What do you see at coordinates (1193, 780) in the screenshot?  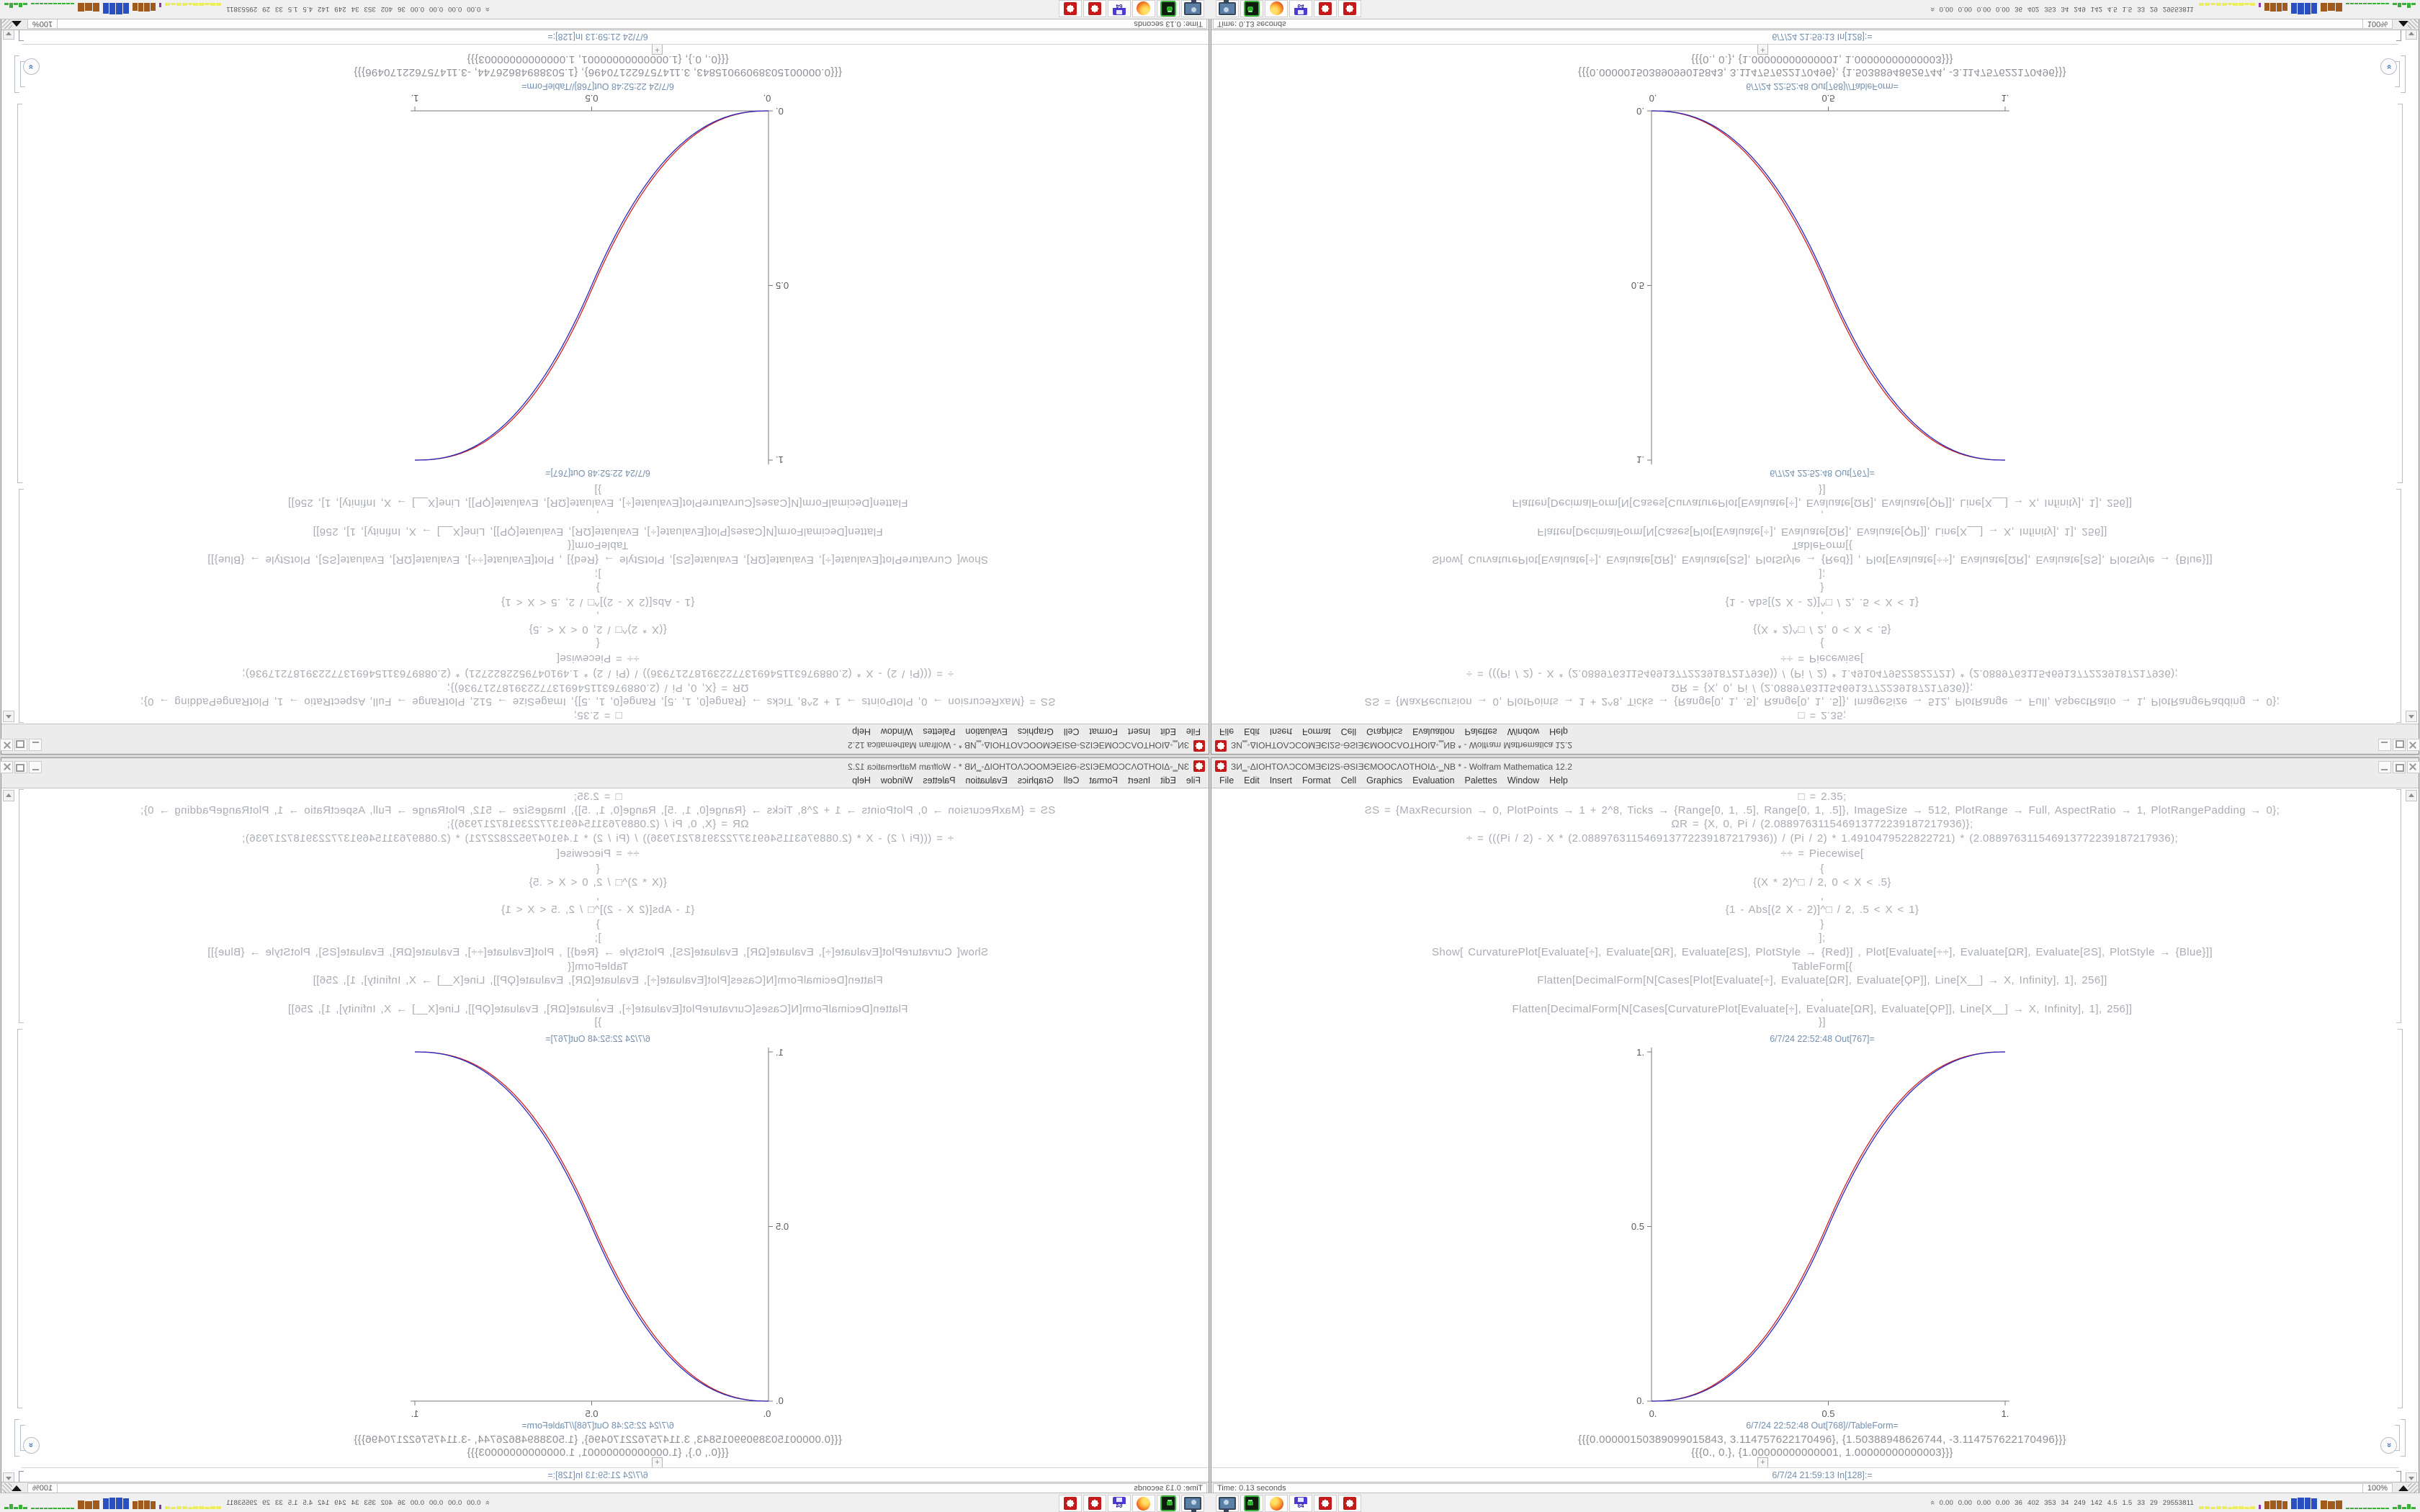 I see `menu-file: File` at bounding box center [1193, 780].